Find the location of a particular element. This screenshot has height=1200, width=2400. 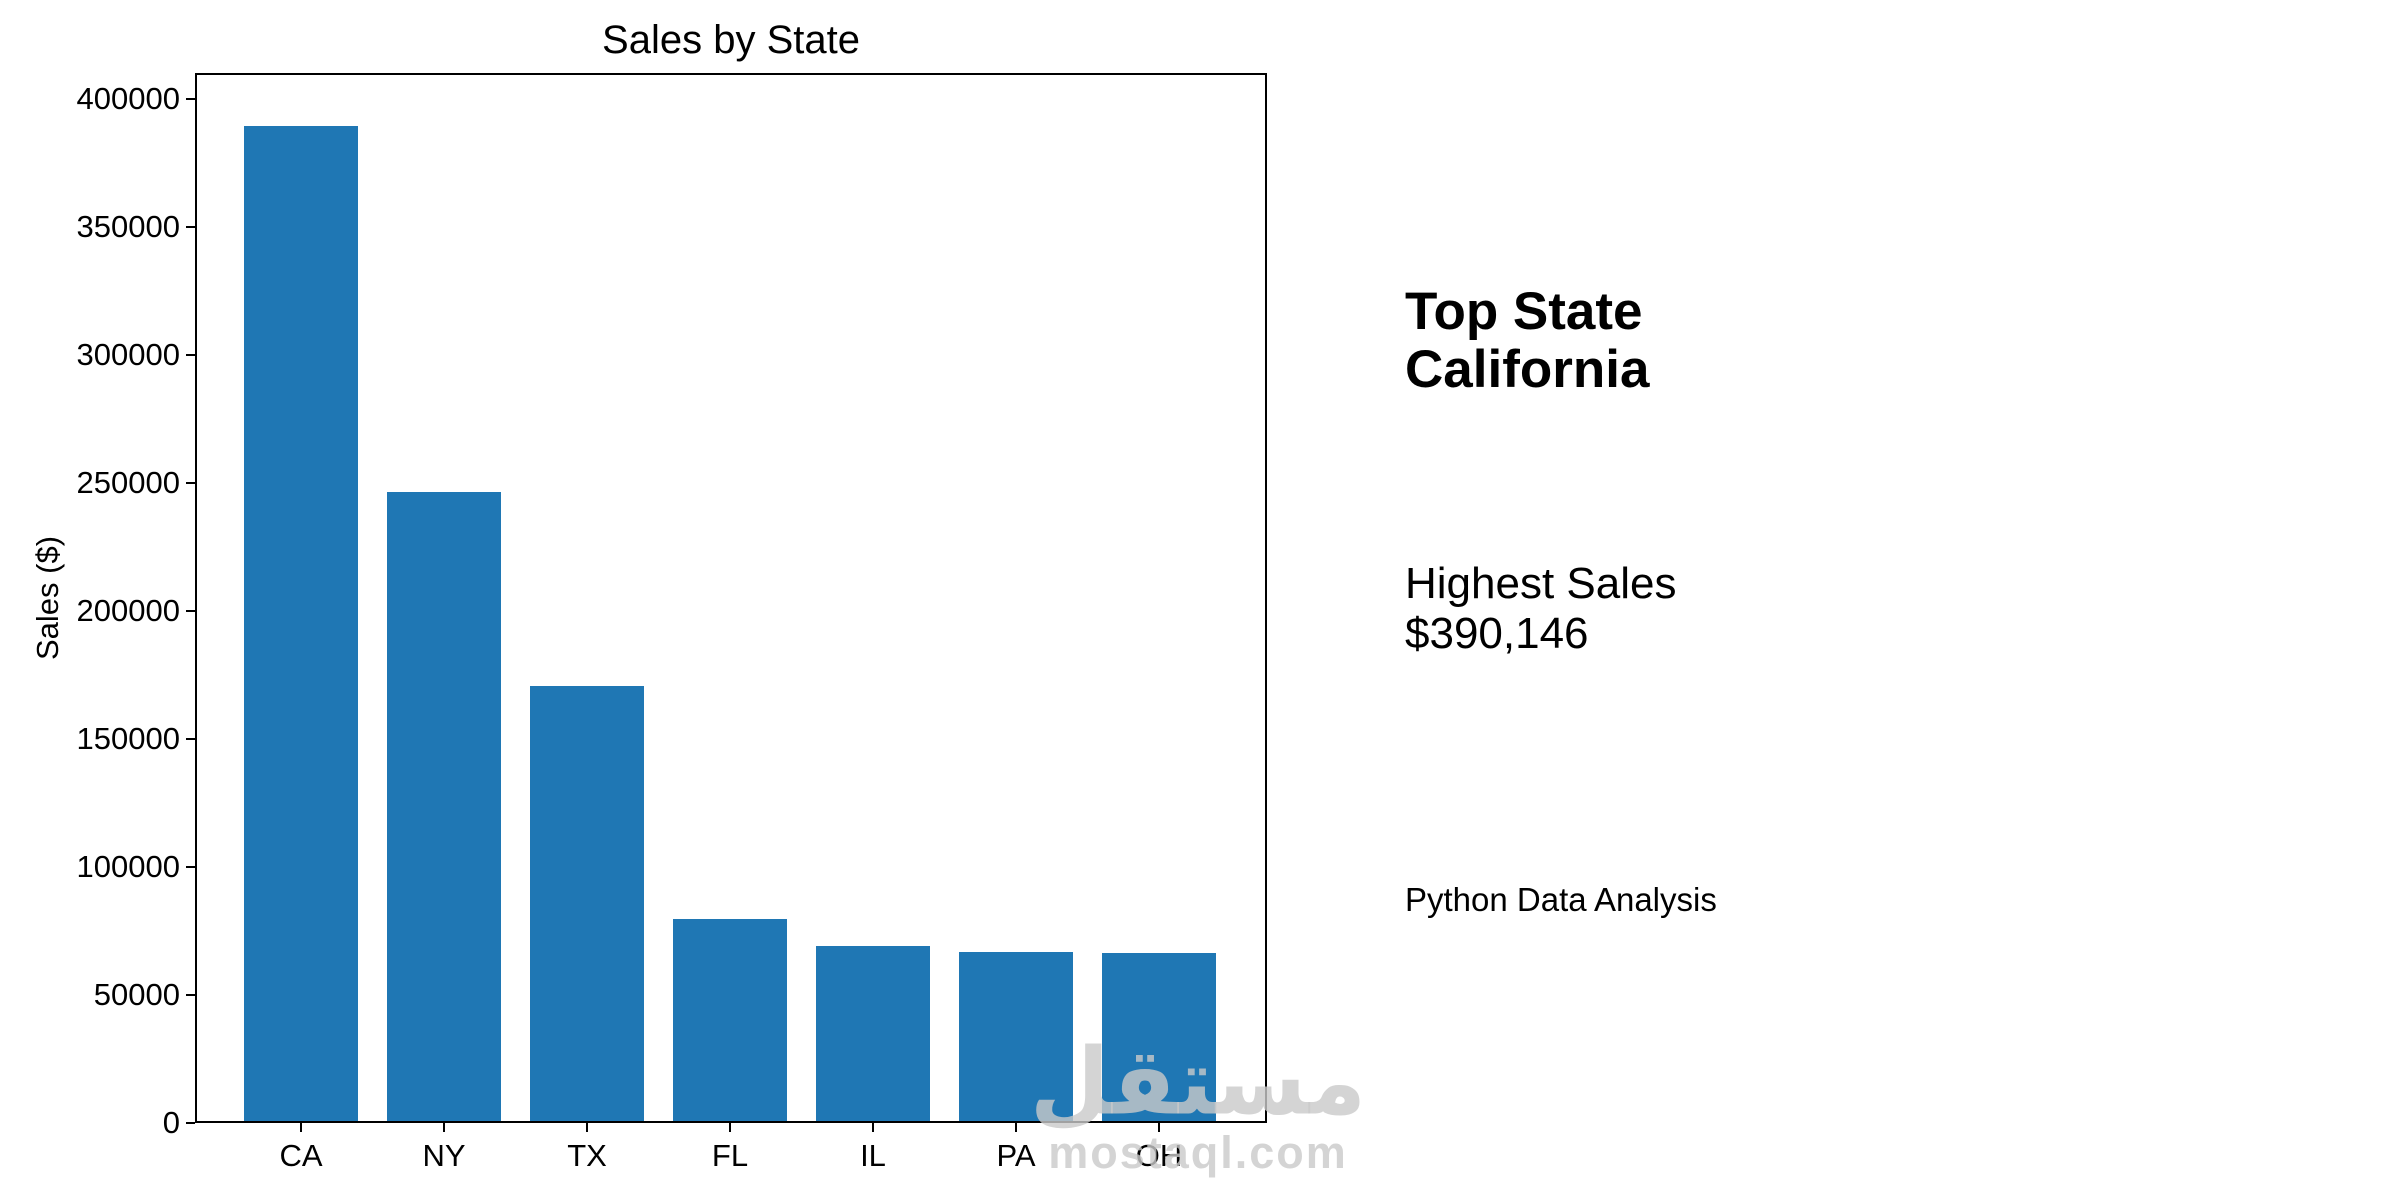

x-tick-label-IL: IL is located at coordinates (873, 1155).